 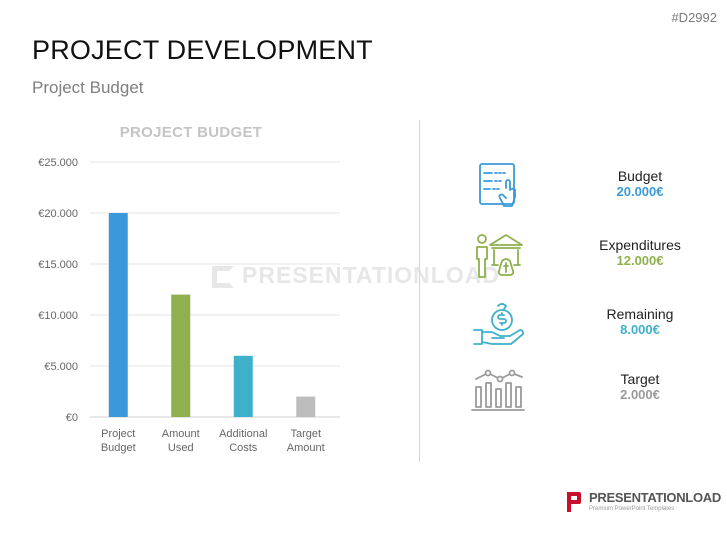 What do you see at coordinates (595, 395) in the screenshot?
I see `kpi-target: Target 2.000€` at bounding box center [595, 395].